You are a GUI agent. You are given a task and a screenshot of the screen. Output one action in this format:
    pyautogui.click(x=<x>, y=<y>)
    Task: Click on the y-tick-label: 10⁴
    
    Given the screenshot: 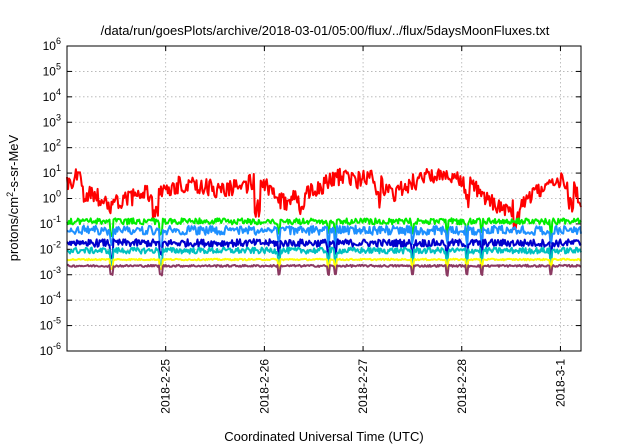 What is the action you would take?
    pyautogui.click(x=52, y=95)
    